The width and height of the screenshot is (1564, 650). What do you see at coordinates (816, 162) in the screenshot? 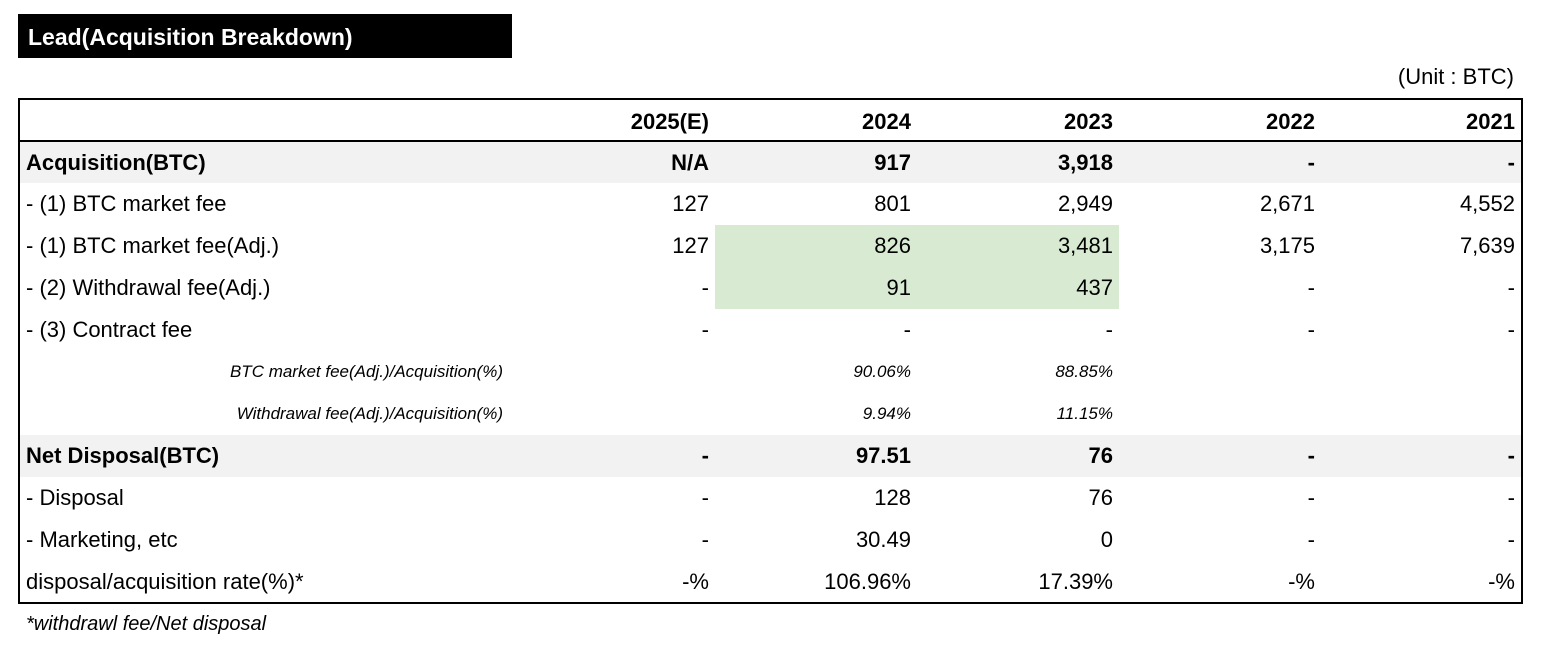
I see `cell: 917` at bounding box center [816, 162].